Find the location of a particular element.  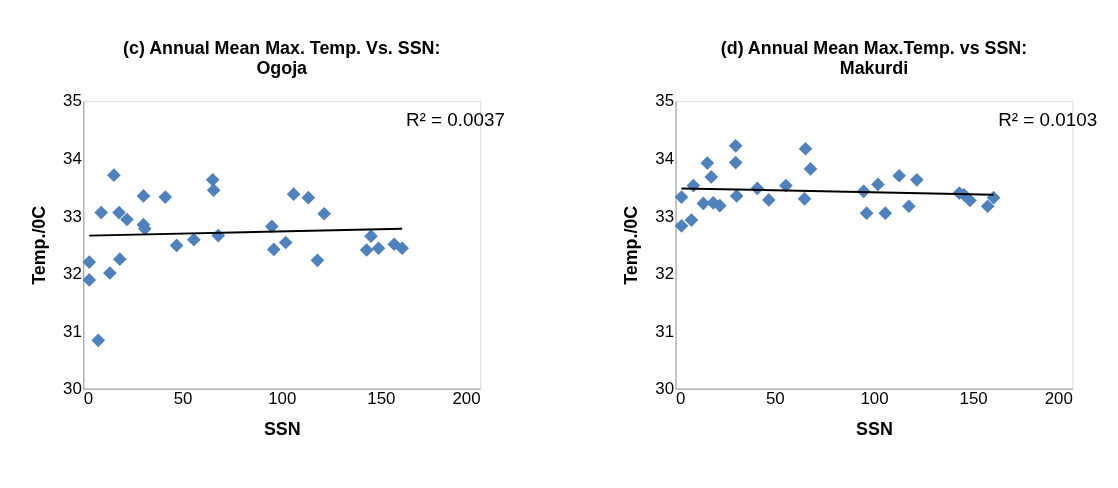

annotation: R² = 0.0037 is located at coordinates (455, 119).